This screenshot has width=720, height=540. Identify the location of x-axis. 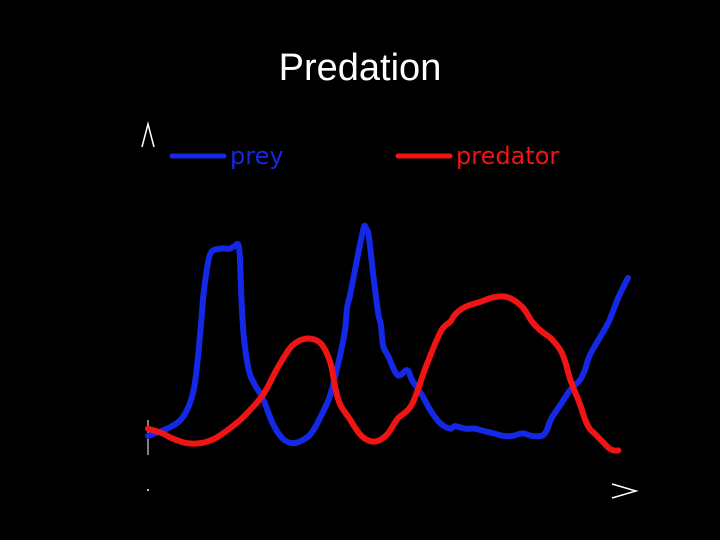
(625, 491).